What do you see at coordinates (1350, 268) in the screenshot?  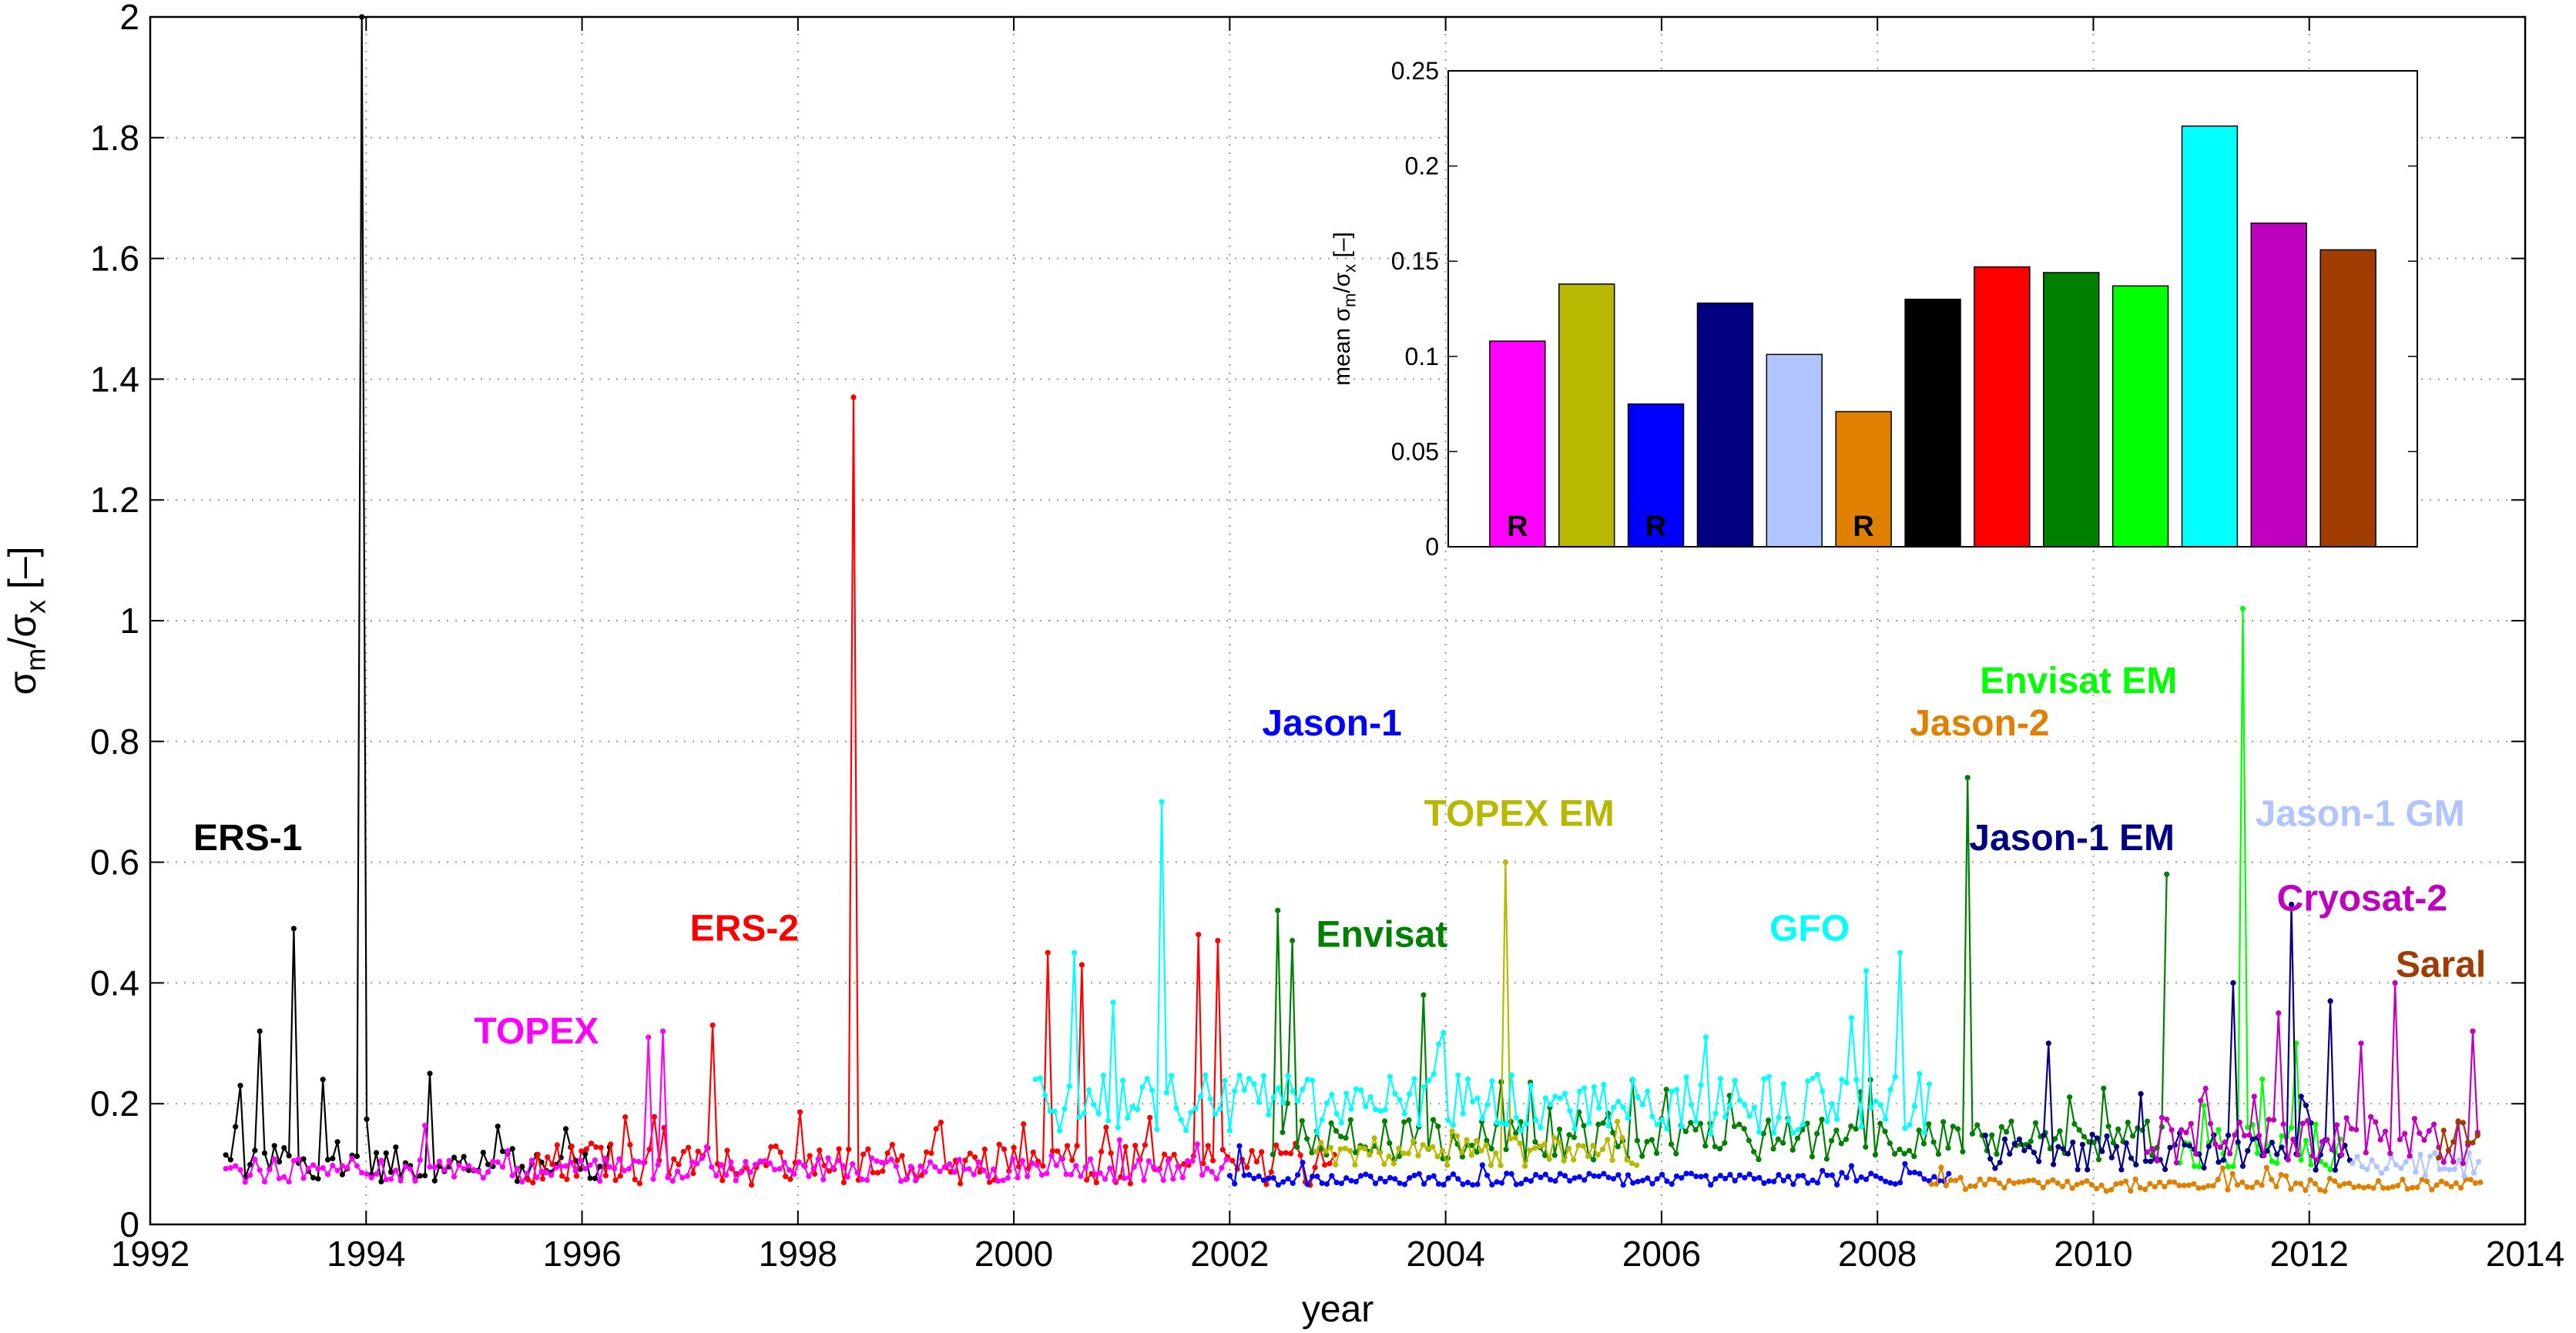 I see `y-axis-label-part: x` at bounding box center [1350, 268].